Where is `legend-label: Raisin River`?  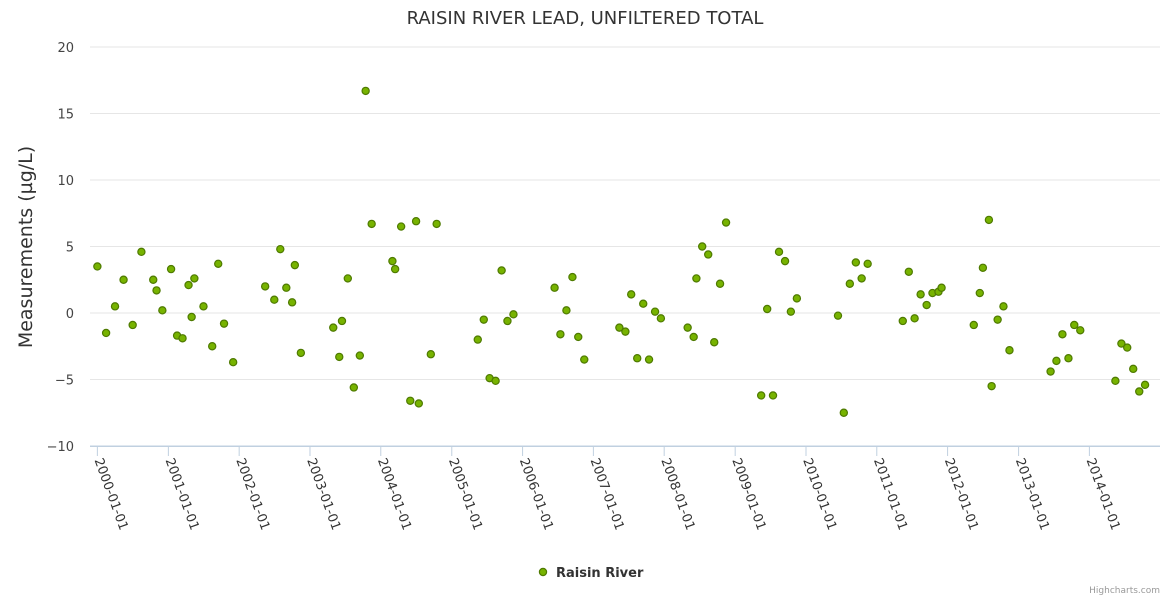
legend-label: Raisin River is located at coordinates (600, 573).